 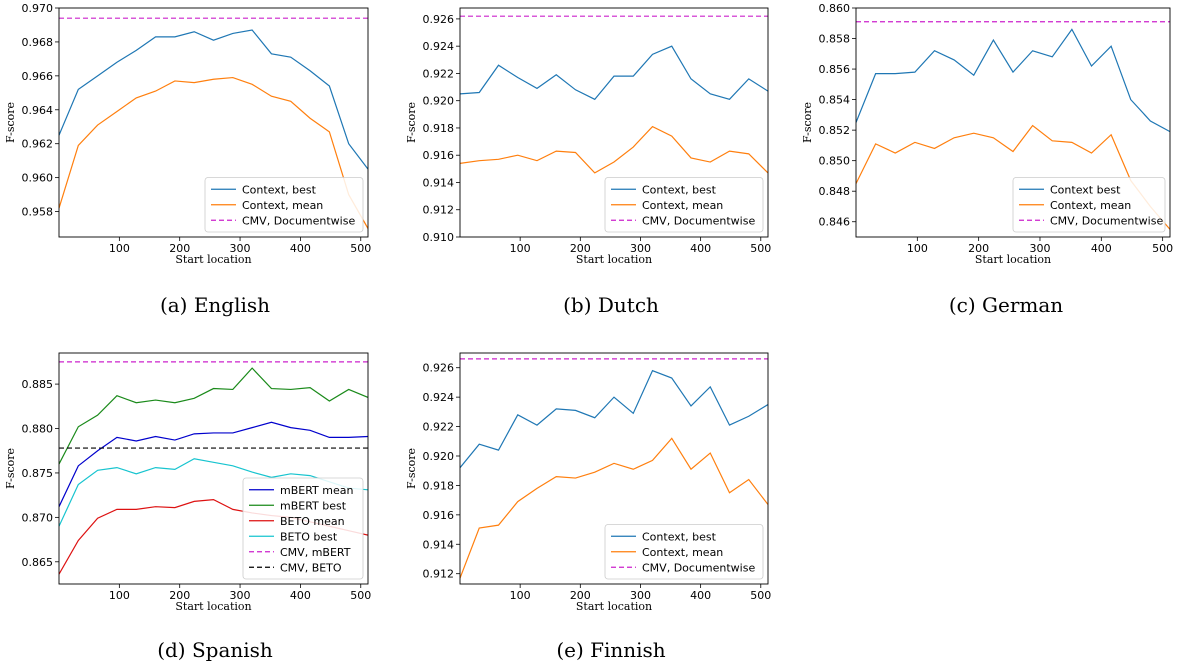 I want to click on y-tick-label: 0.916, so click(x=439, y=515).